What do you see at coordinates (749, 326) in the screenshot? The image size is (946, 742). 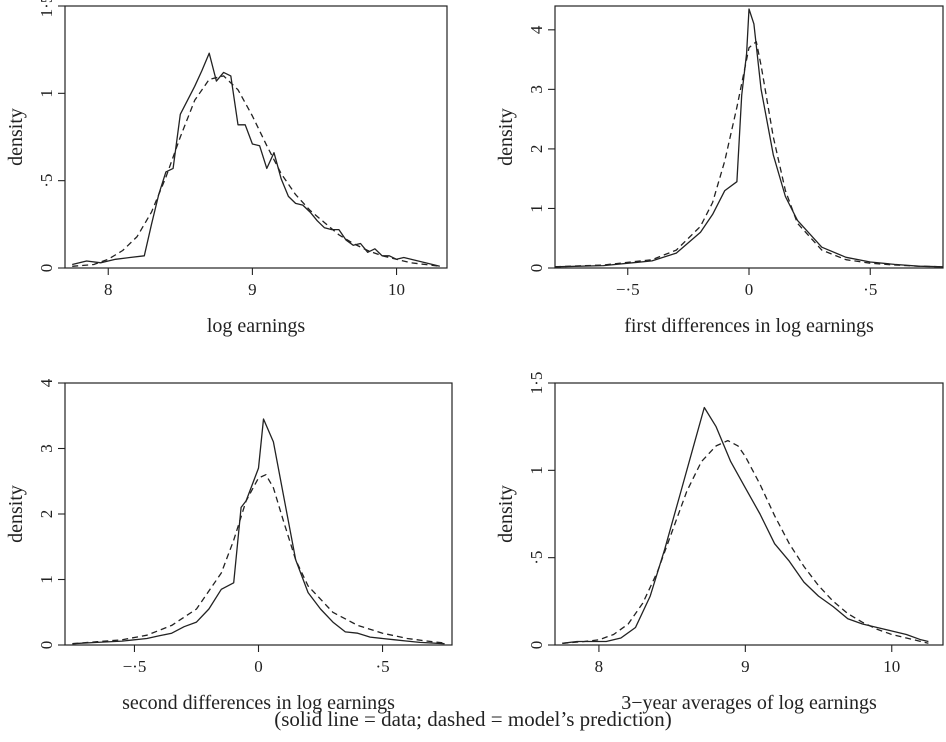 I see `x-axis-label: first differences in log earnings` at bounding box center [749, 326].